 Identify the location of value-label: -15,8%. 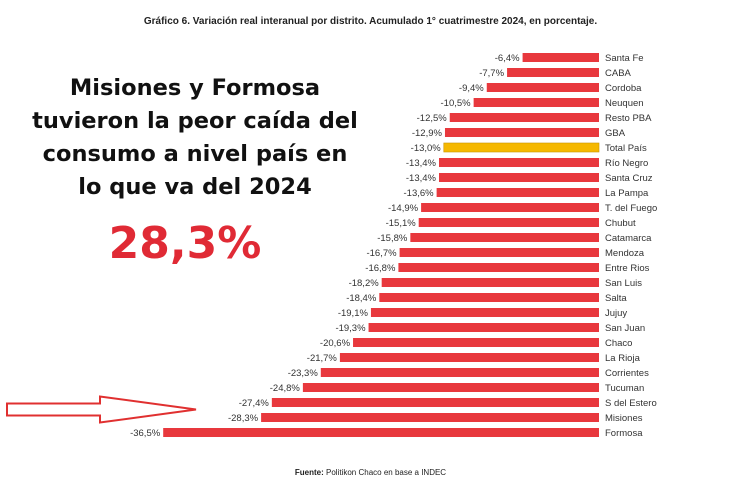
(392, 238).